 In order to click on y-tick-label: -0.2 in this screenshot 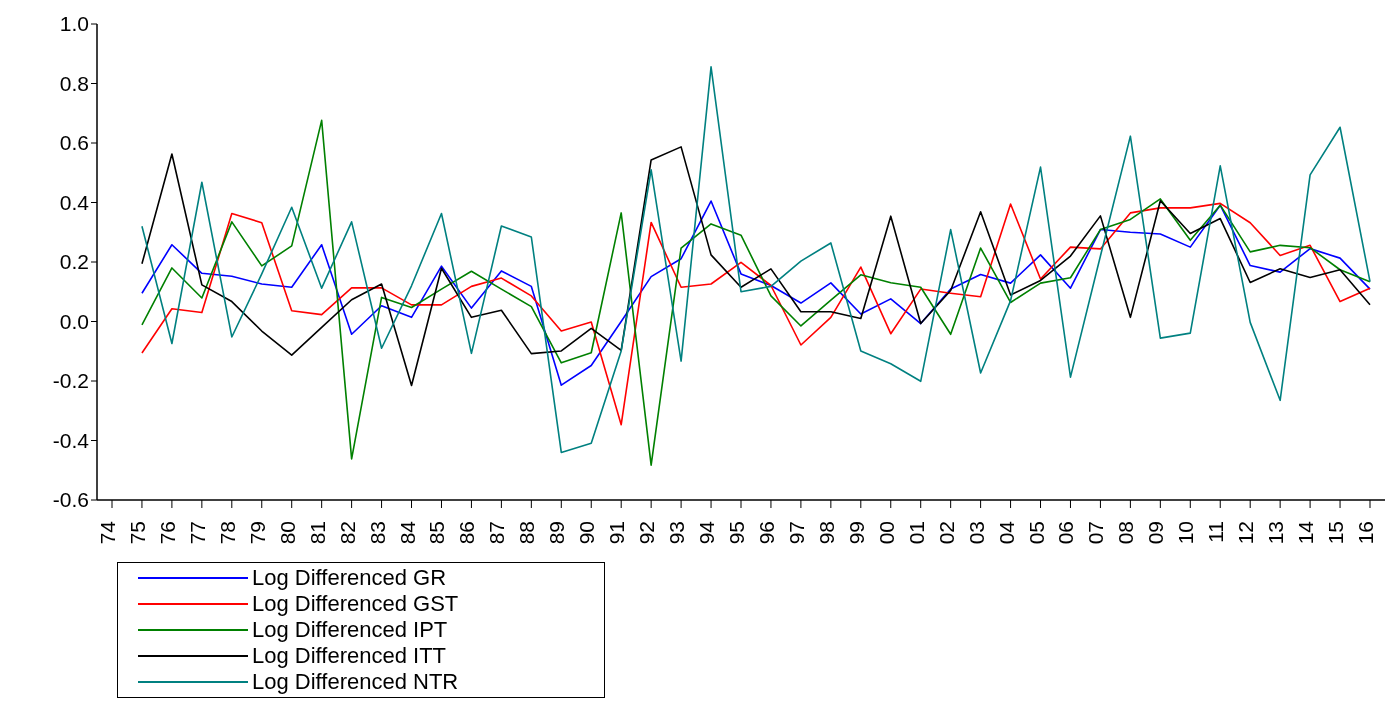, I will do `click(70, 381)`.